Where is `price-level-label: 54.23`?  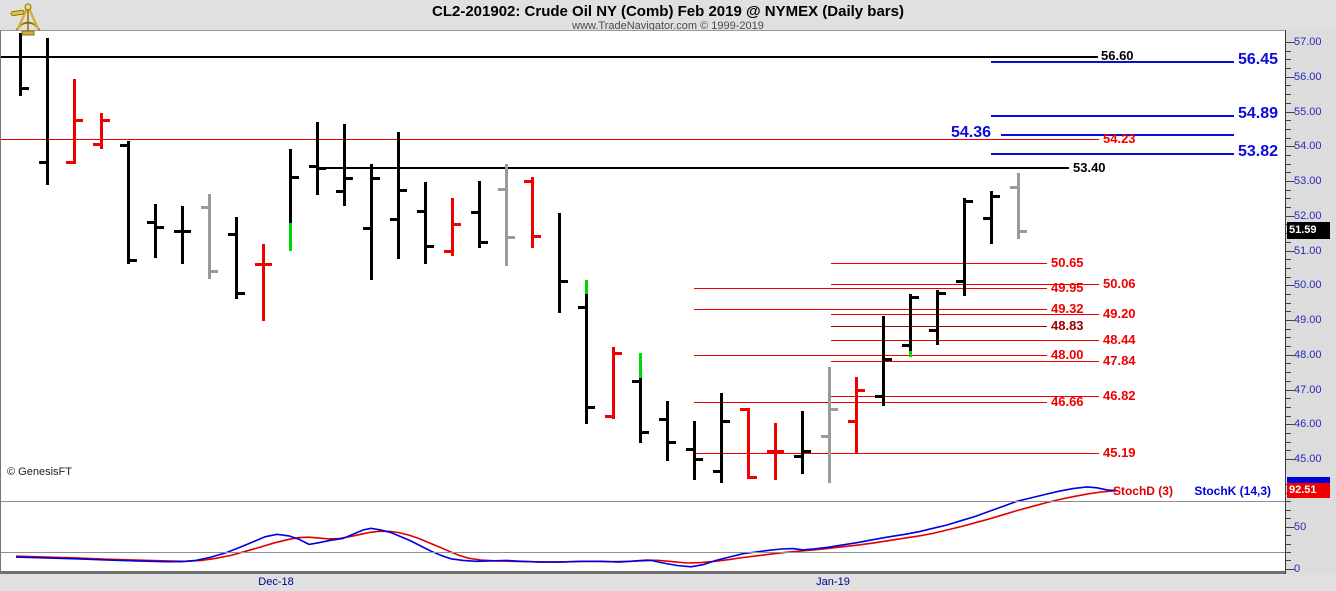
price-level-label: 54.23 is located at coordinates (1119, 138).